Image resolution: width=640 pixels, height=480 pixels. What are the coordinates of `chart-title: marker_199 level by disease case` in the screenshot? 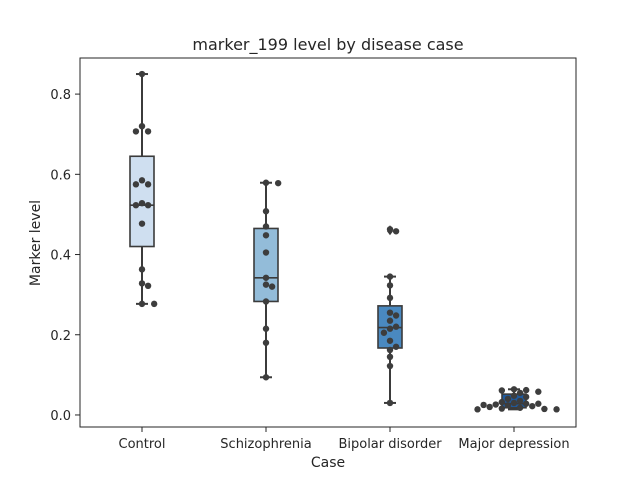 It's located at (327, 45).